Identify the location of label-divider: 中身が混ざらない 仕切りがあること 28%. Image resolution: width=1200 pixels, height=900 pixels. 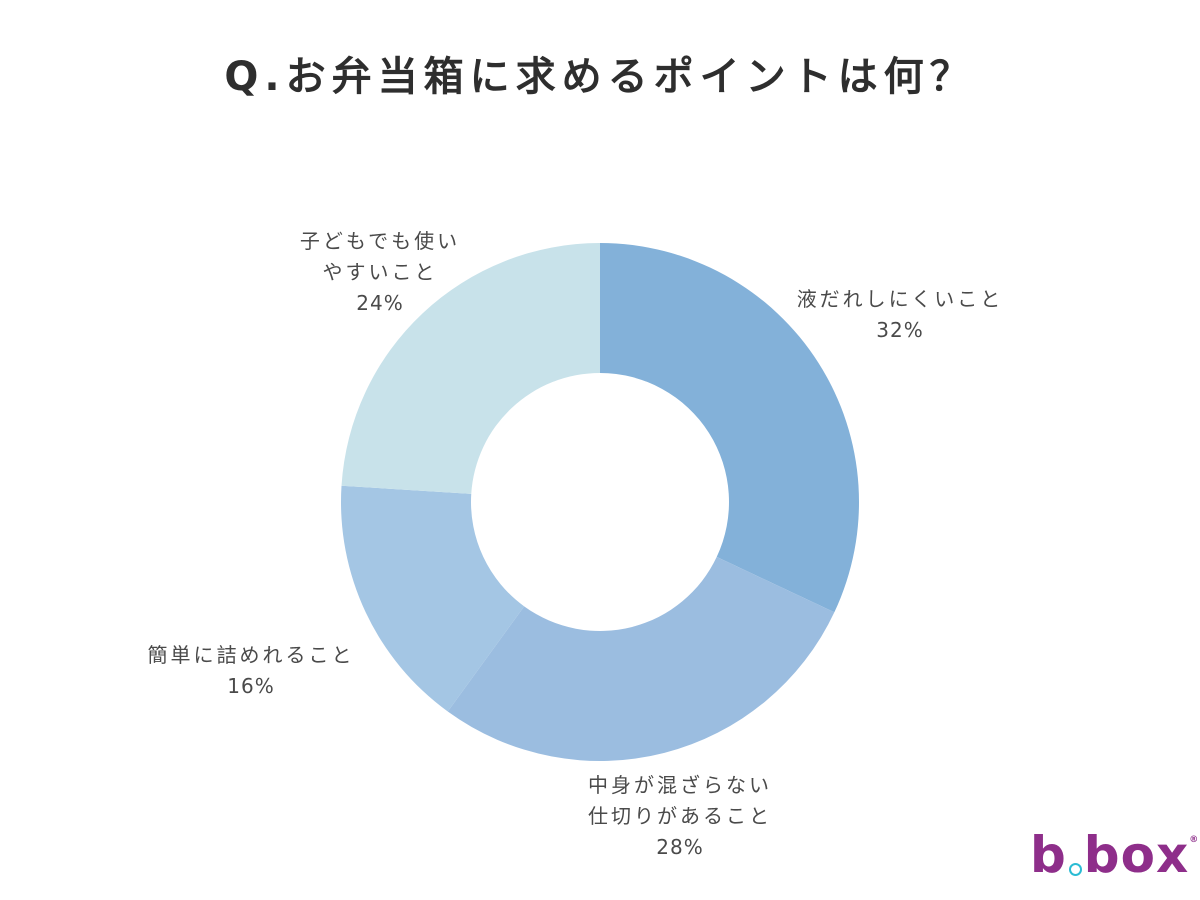
(680, 816).